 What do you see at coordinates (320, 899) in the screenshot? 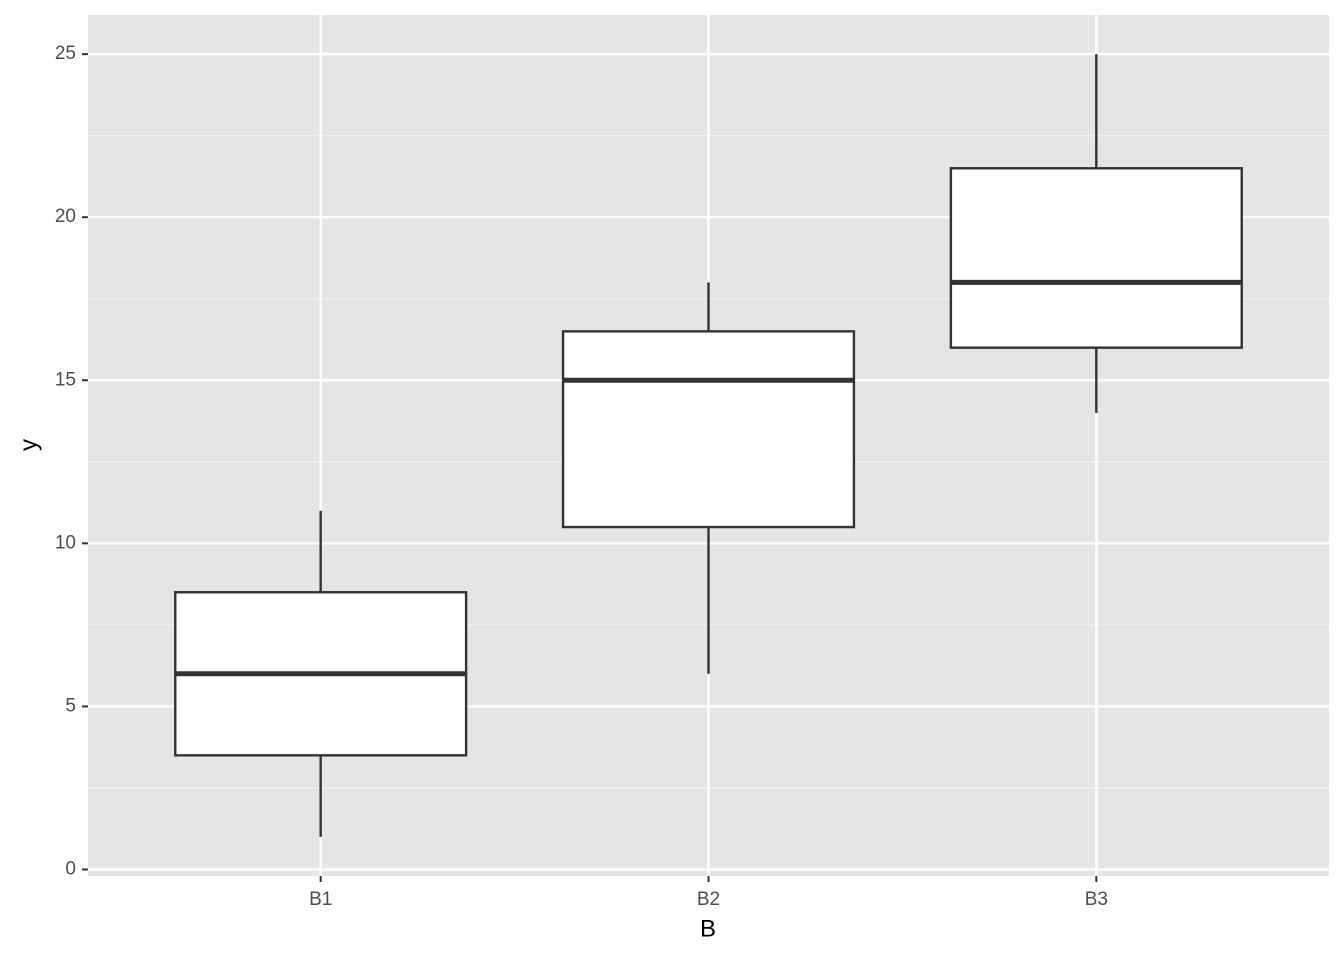
I see `x-tick-label: B1` at bounding box center [320, 899].